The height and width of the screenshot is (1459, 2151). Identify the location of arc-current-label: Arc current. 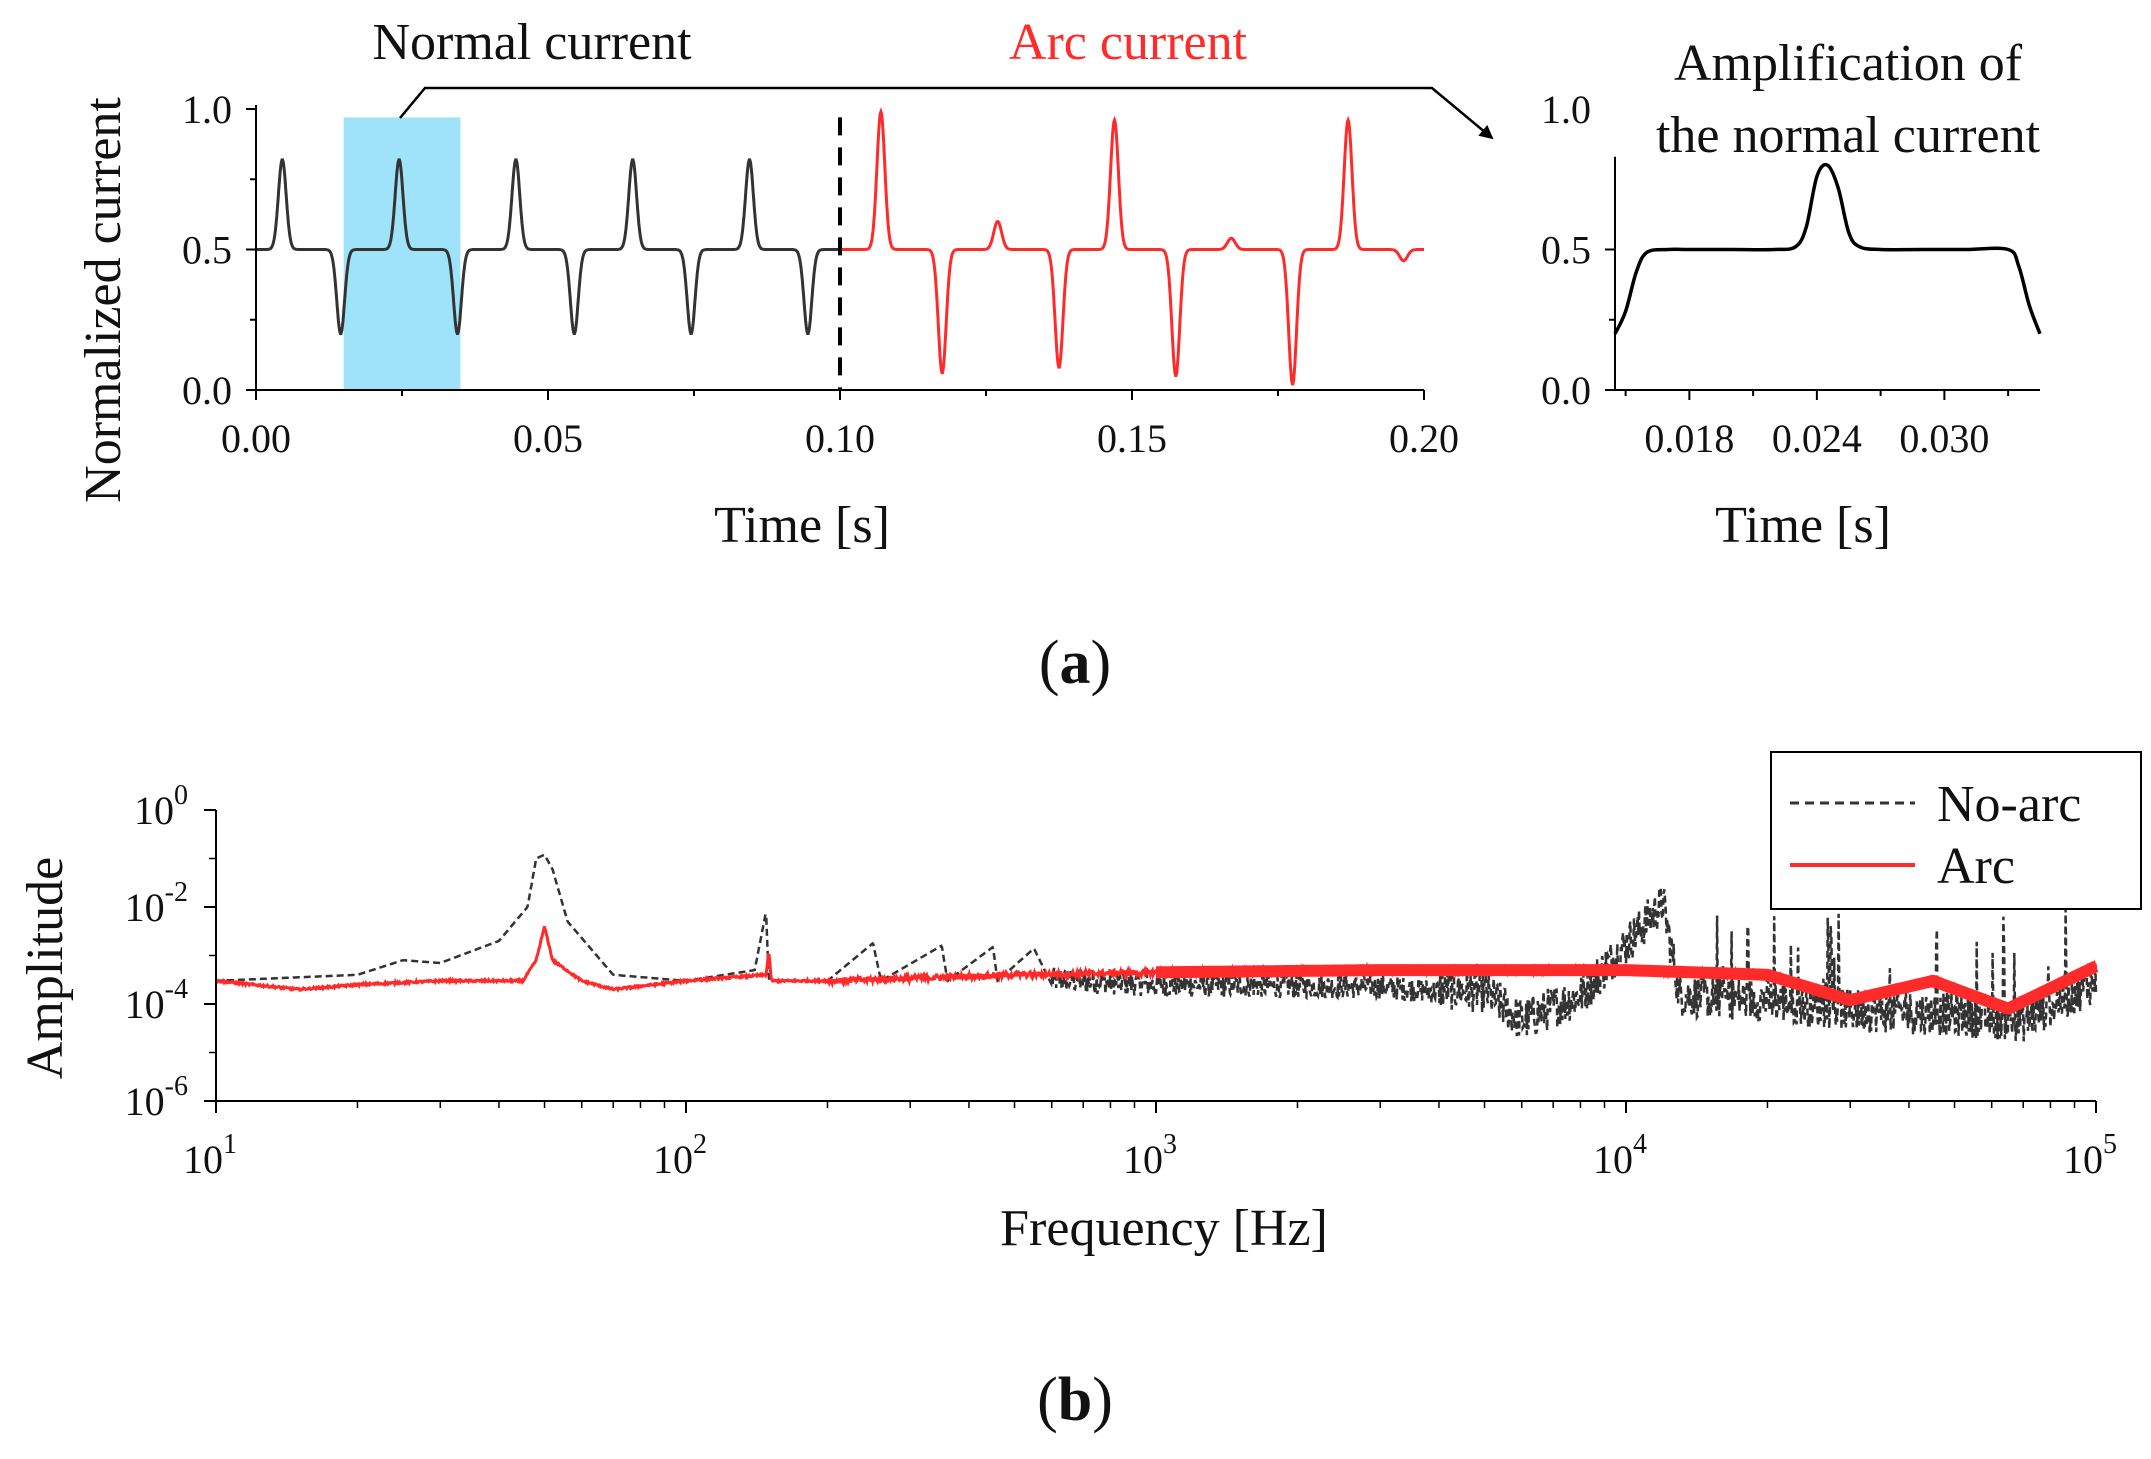
(1128, 42).